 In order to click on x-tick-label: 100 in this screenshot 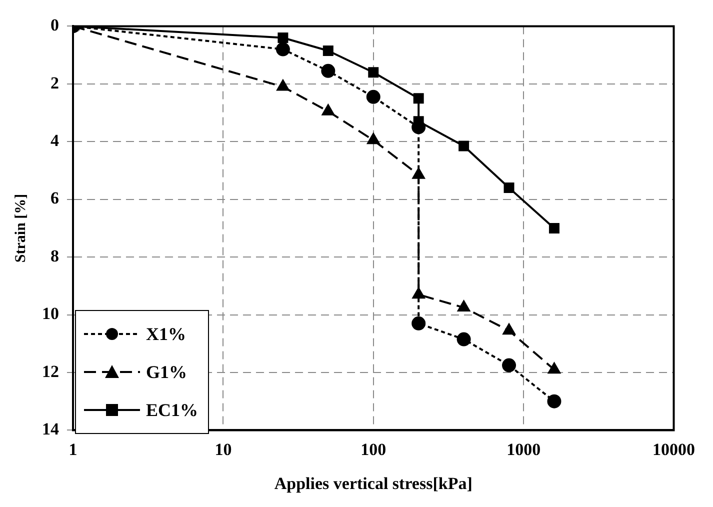, I will do `click(373, 449)`.